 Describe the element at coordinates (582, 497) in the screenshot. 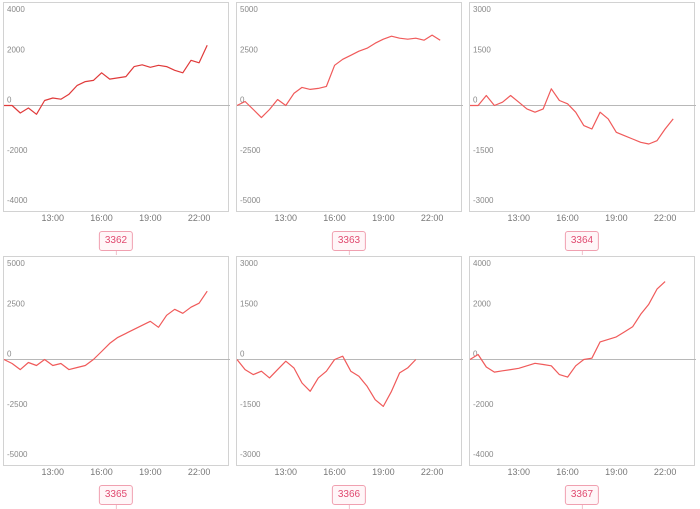

I see `series-id-badge: 3367` at that location.